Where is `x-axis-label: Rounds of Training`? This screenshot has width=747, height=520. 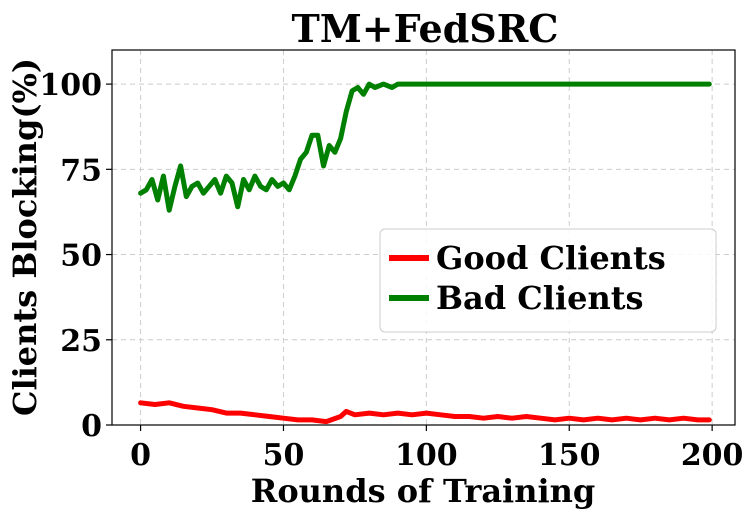
x-axis-label: Rounds of Training is located at coordinates (423, 491).